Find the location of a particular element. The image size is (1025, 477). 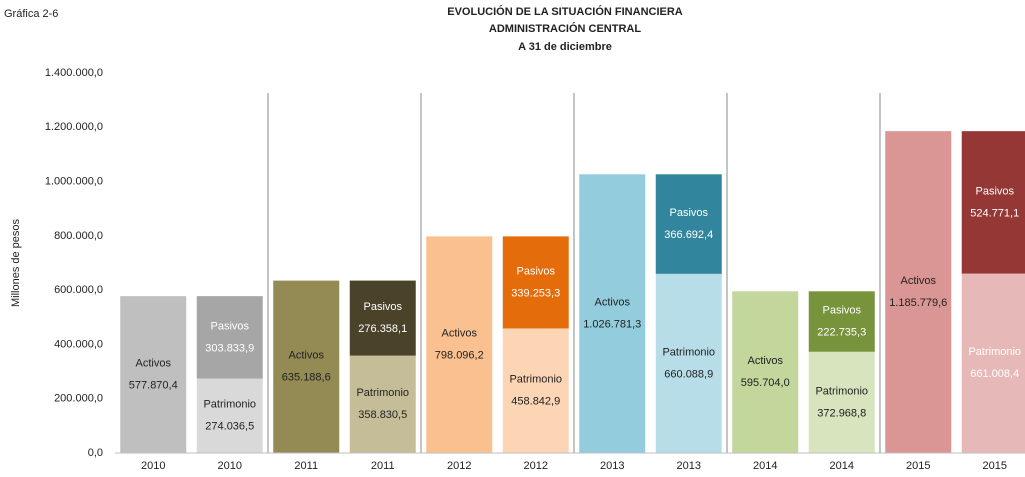

data-label: 276.358,1 is located at coordinates (382, 329).